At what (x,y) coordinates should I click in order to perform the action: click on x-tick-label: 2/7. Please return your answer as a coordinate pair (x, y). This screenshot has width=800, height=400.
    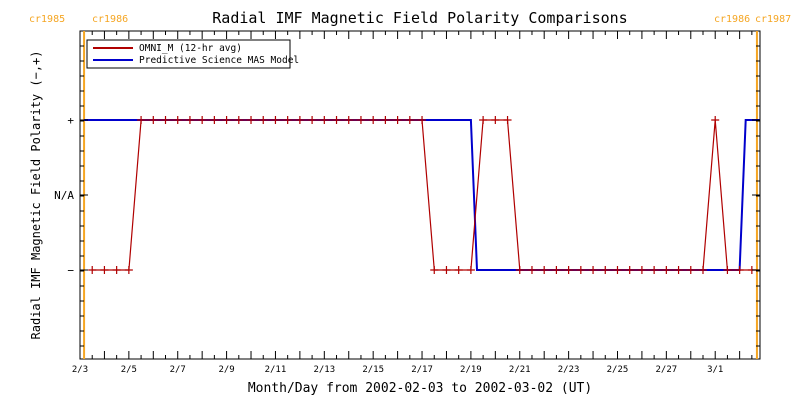
    Looking at the image, I should click on (178, 370).